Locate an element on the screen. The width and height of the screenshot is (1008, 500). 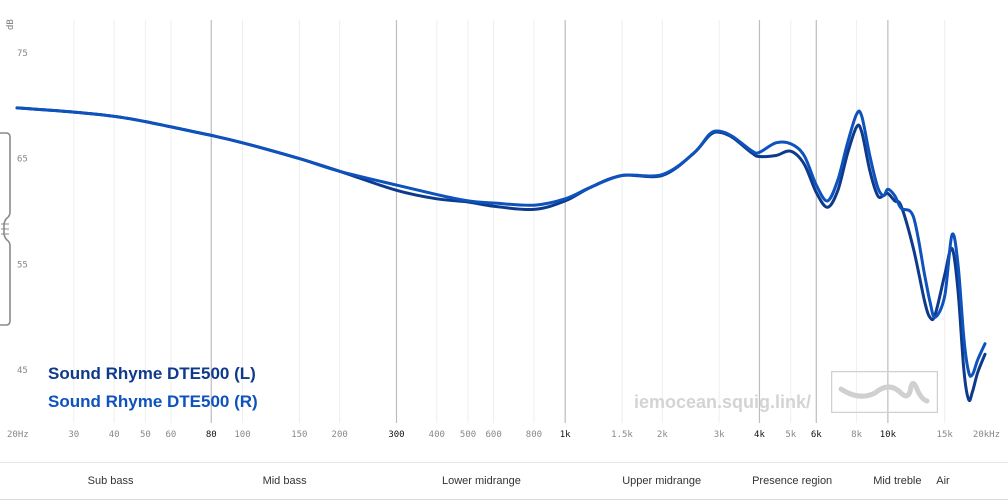
x-tick-label: 600 is located at coordinates (493, 435).